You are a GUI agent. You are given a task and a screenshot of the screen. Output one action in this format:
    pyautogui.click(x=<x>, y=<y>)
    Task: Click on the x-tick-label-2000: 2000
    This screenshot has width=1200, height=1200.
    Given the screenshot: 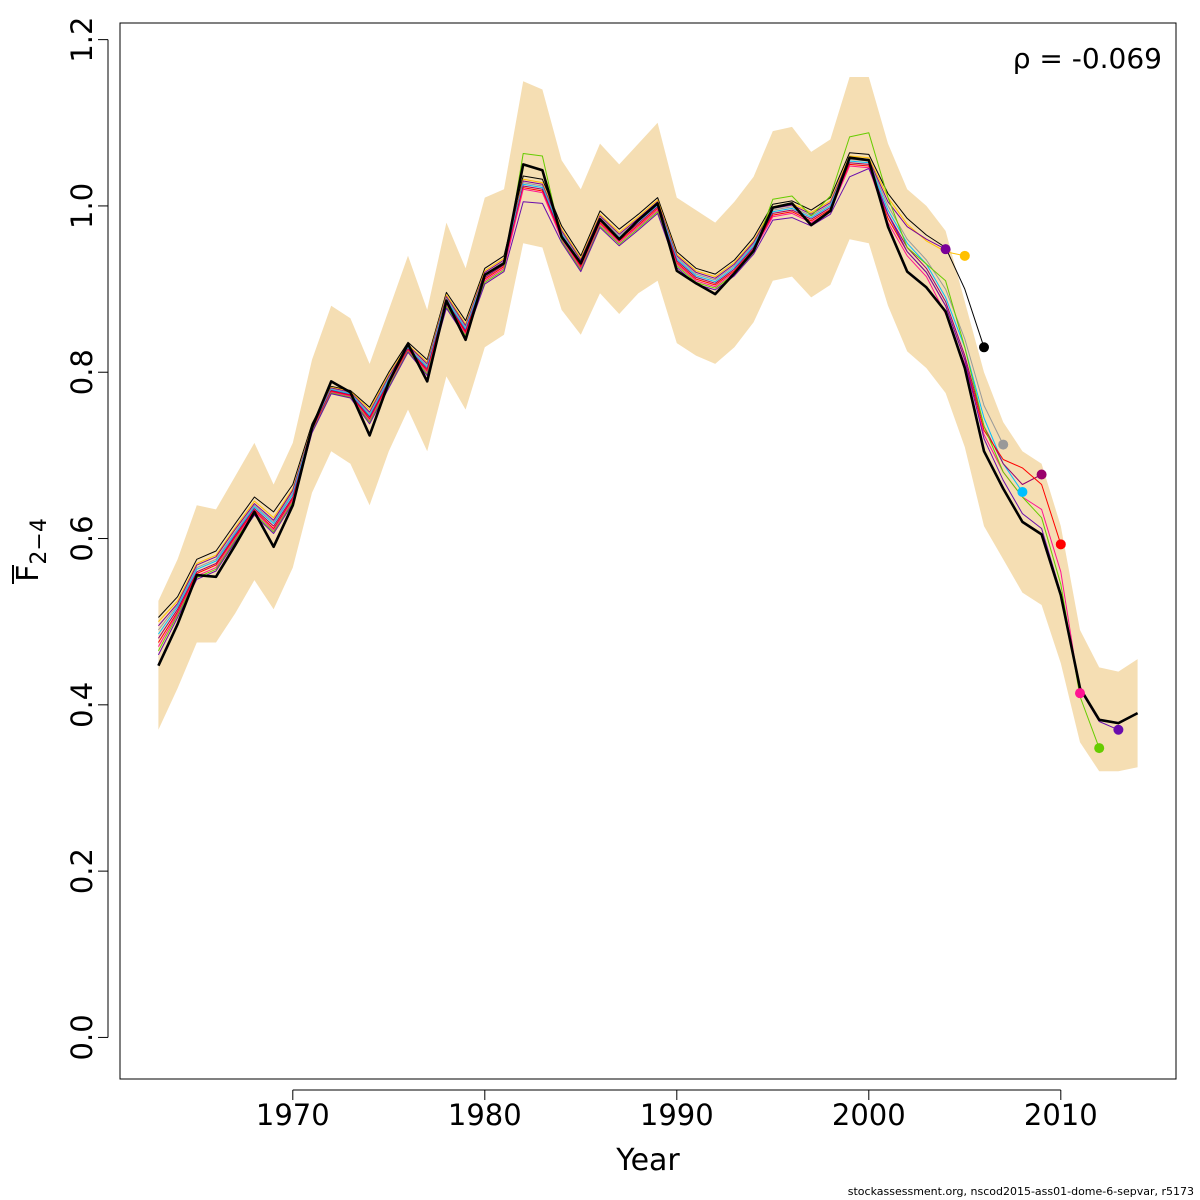 What is the action you would take?
    pyautogui.click(x=869, y=1115)
    